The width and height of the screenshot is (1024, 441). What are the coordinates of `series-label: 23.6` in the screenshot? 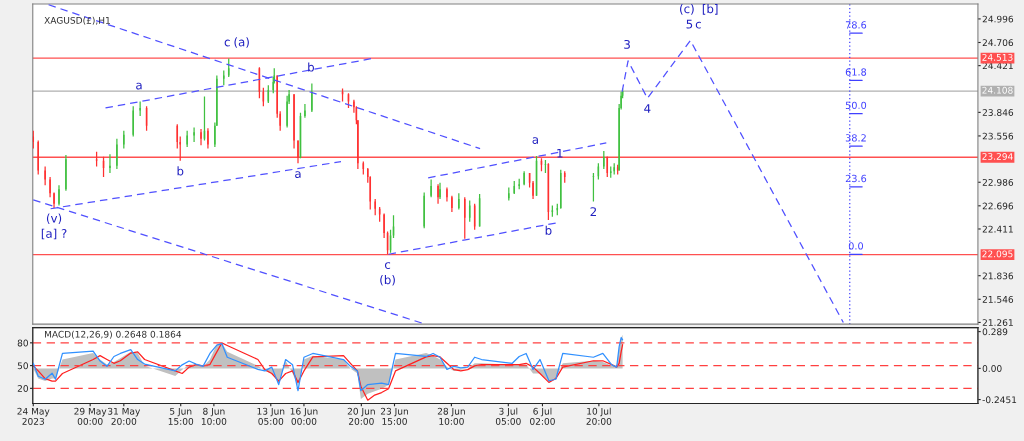 It's located at (856, 178).